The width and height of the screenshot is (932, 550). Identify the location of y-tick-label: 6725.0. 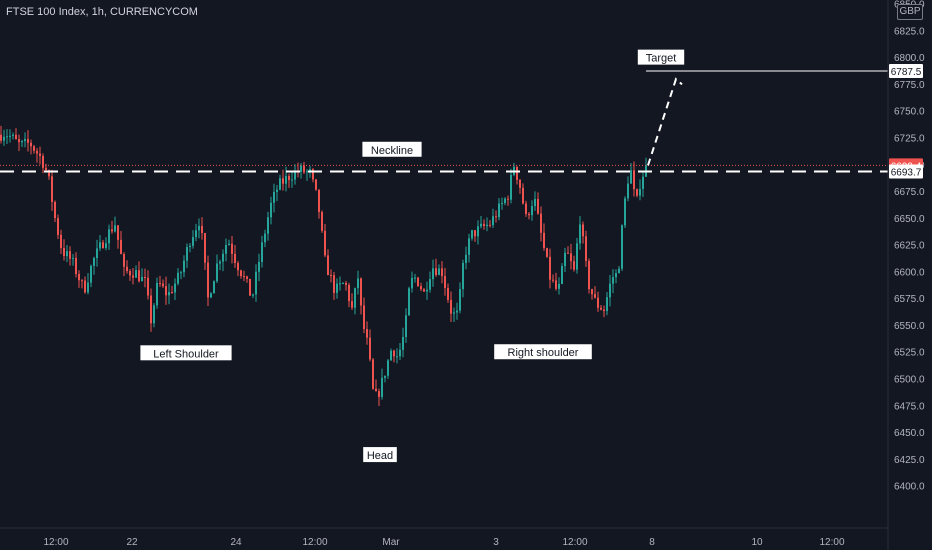
(909, 138).